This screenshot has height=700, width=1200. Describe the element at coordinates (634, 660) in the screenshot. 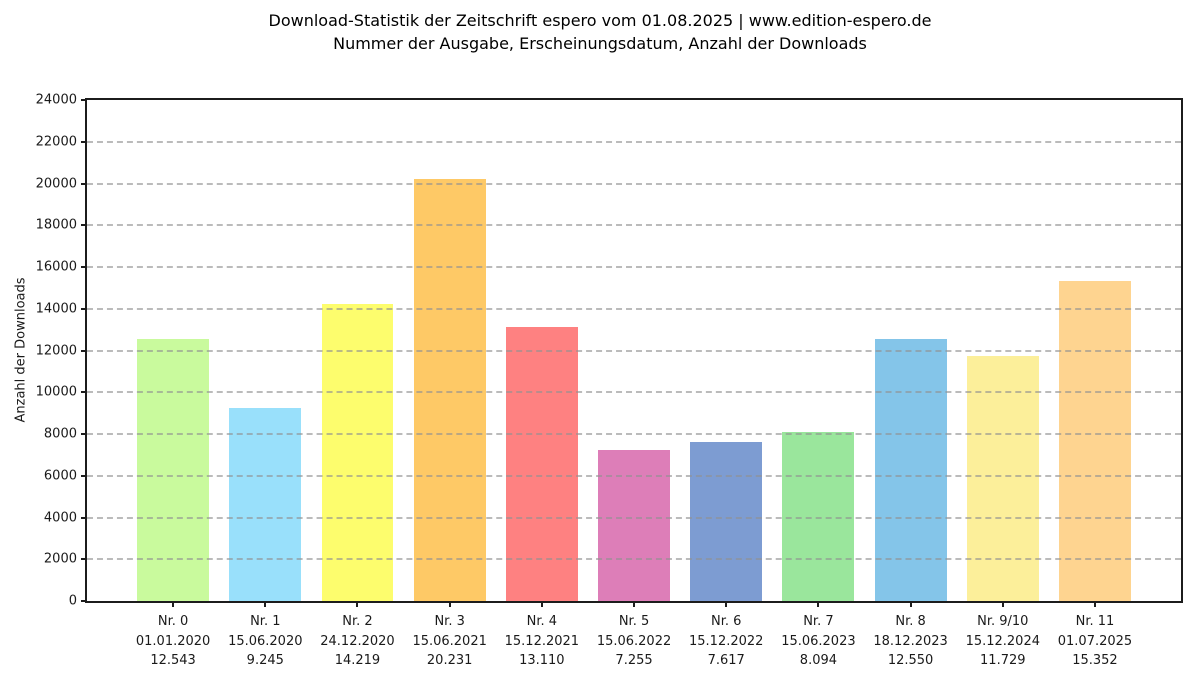

I see `download-count: 7.255` at that location.